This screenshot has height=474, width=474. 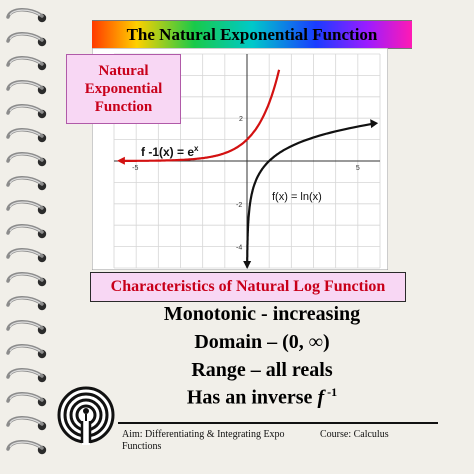 What do you see at coordinates (331, 392) in the screenshot?
I see `inverse-sup: -1` at bounding box center [331, 392].